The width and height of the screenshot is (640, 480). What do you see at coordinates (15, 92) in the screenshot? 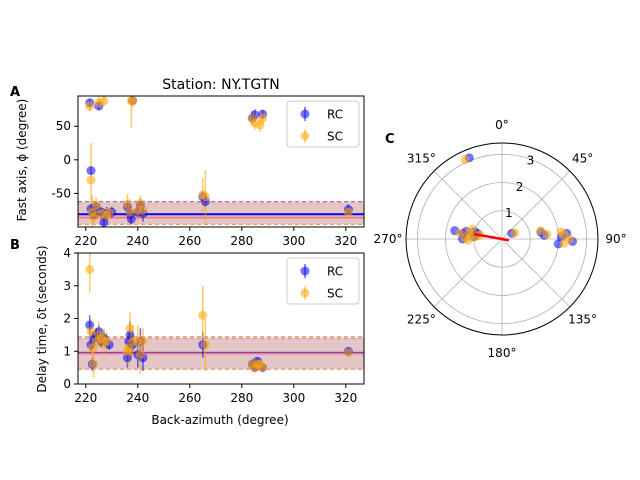
I see `panel-label-a: A` at bounding box center [15, 92].